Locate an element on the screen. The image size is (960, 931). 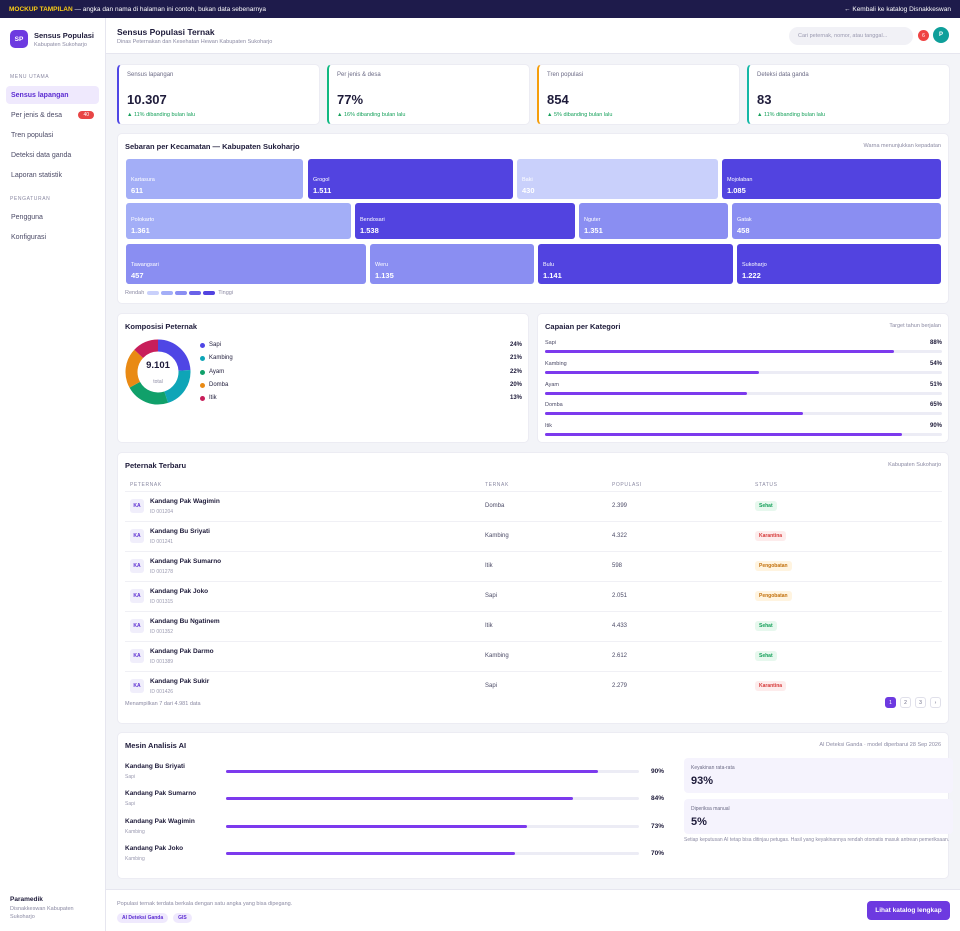
achievement-row: Ayam 51% is located at coordinates (743, 392).